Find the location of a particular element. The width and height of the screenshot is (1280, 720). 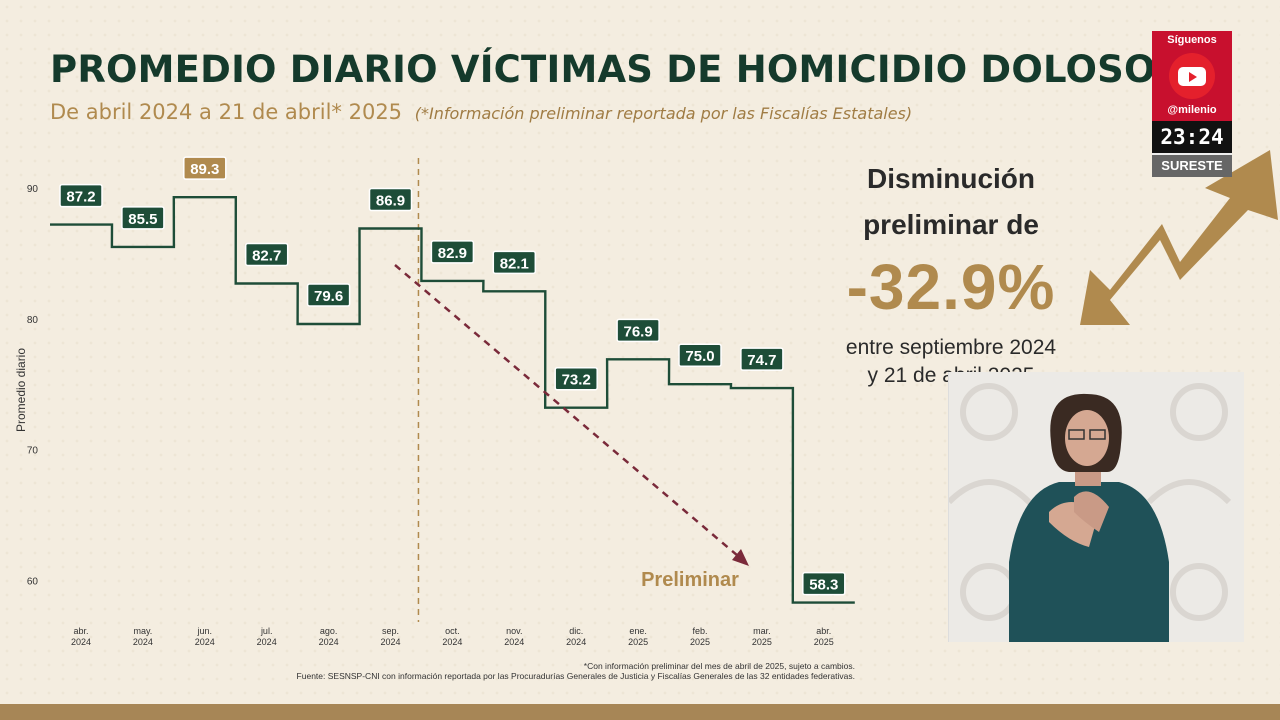

value-label: 87.2 is located at coordinates (80, 197).